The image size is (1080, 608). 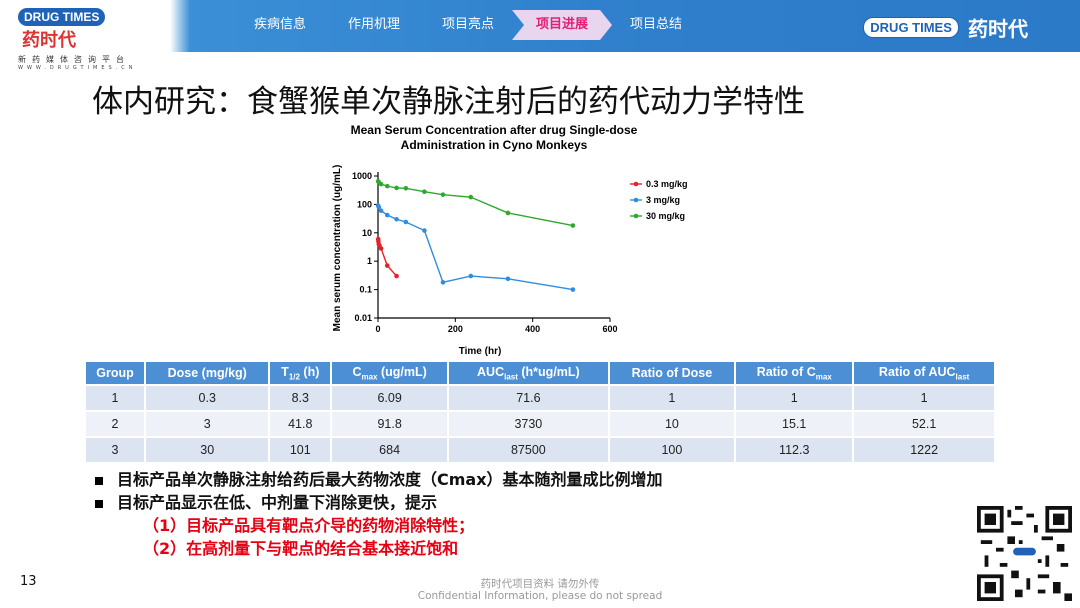 I want to click on legend-label: 3 mg/kg, so click(x=663, y=200).